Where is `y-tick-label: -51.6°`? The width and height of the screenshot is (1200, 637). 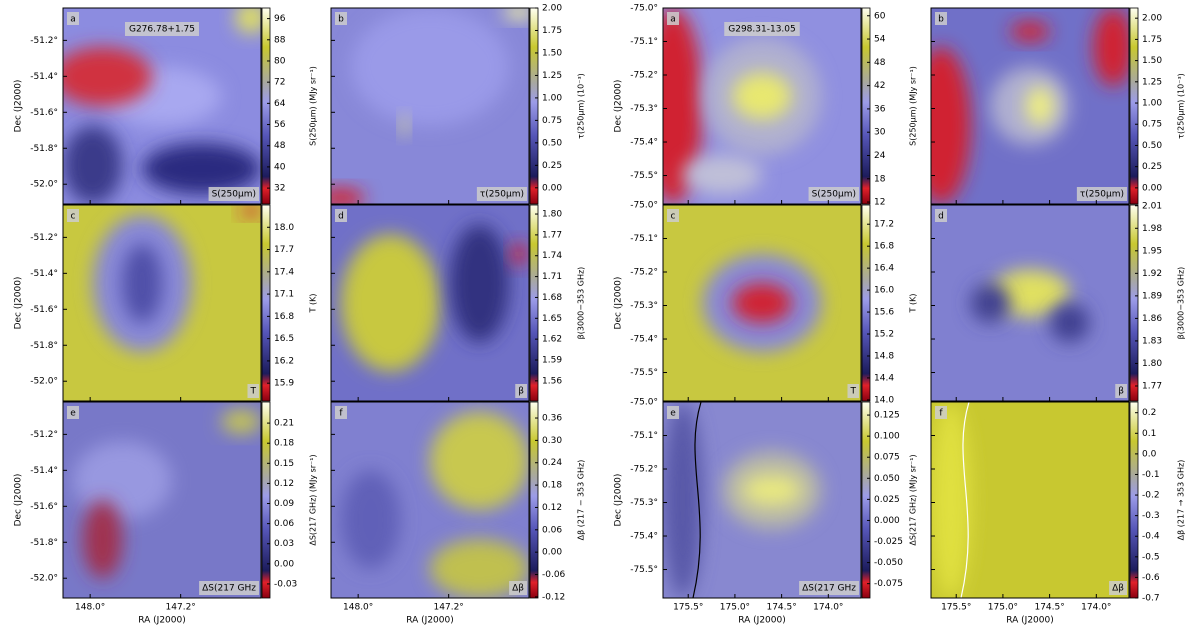 y-tick-label: -51.6° is located at coordinates (44, 507).